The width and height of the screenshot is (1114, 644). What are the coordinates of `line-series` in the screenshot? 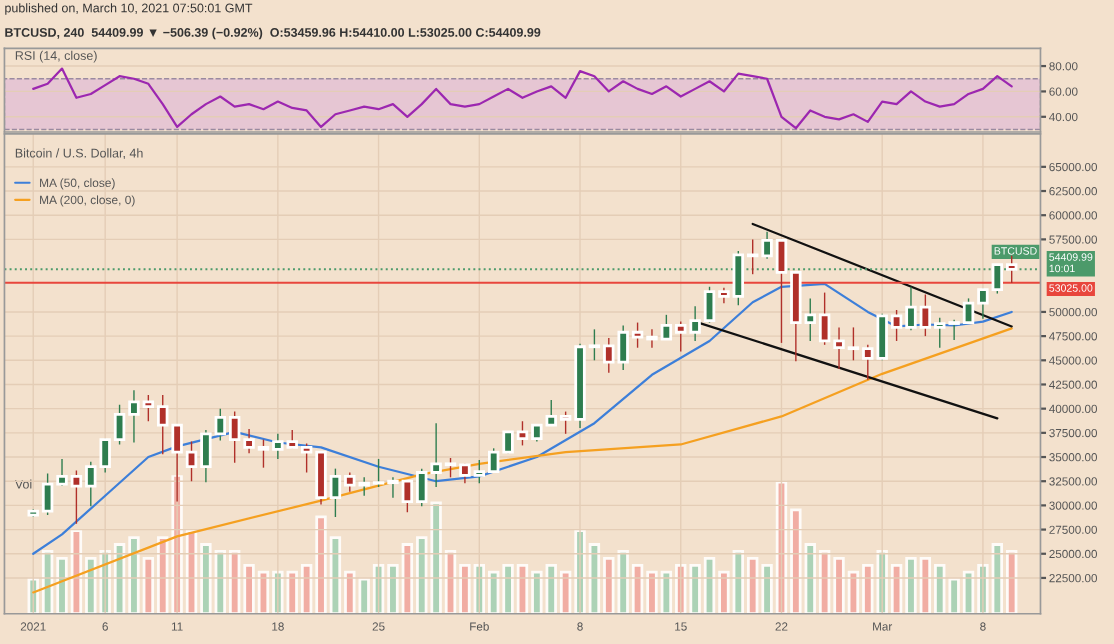 It's located at (522, 98).